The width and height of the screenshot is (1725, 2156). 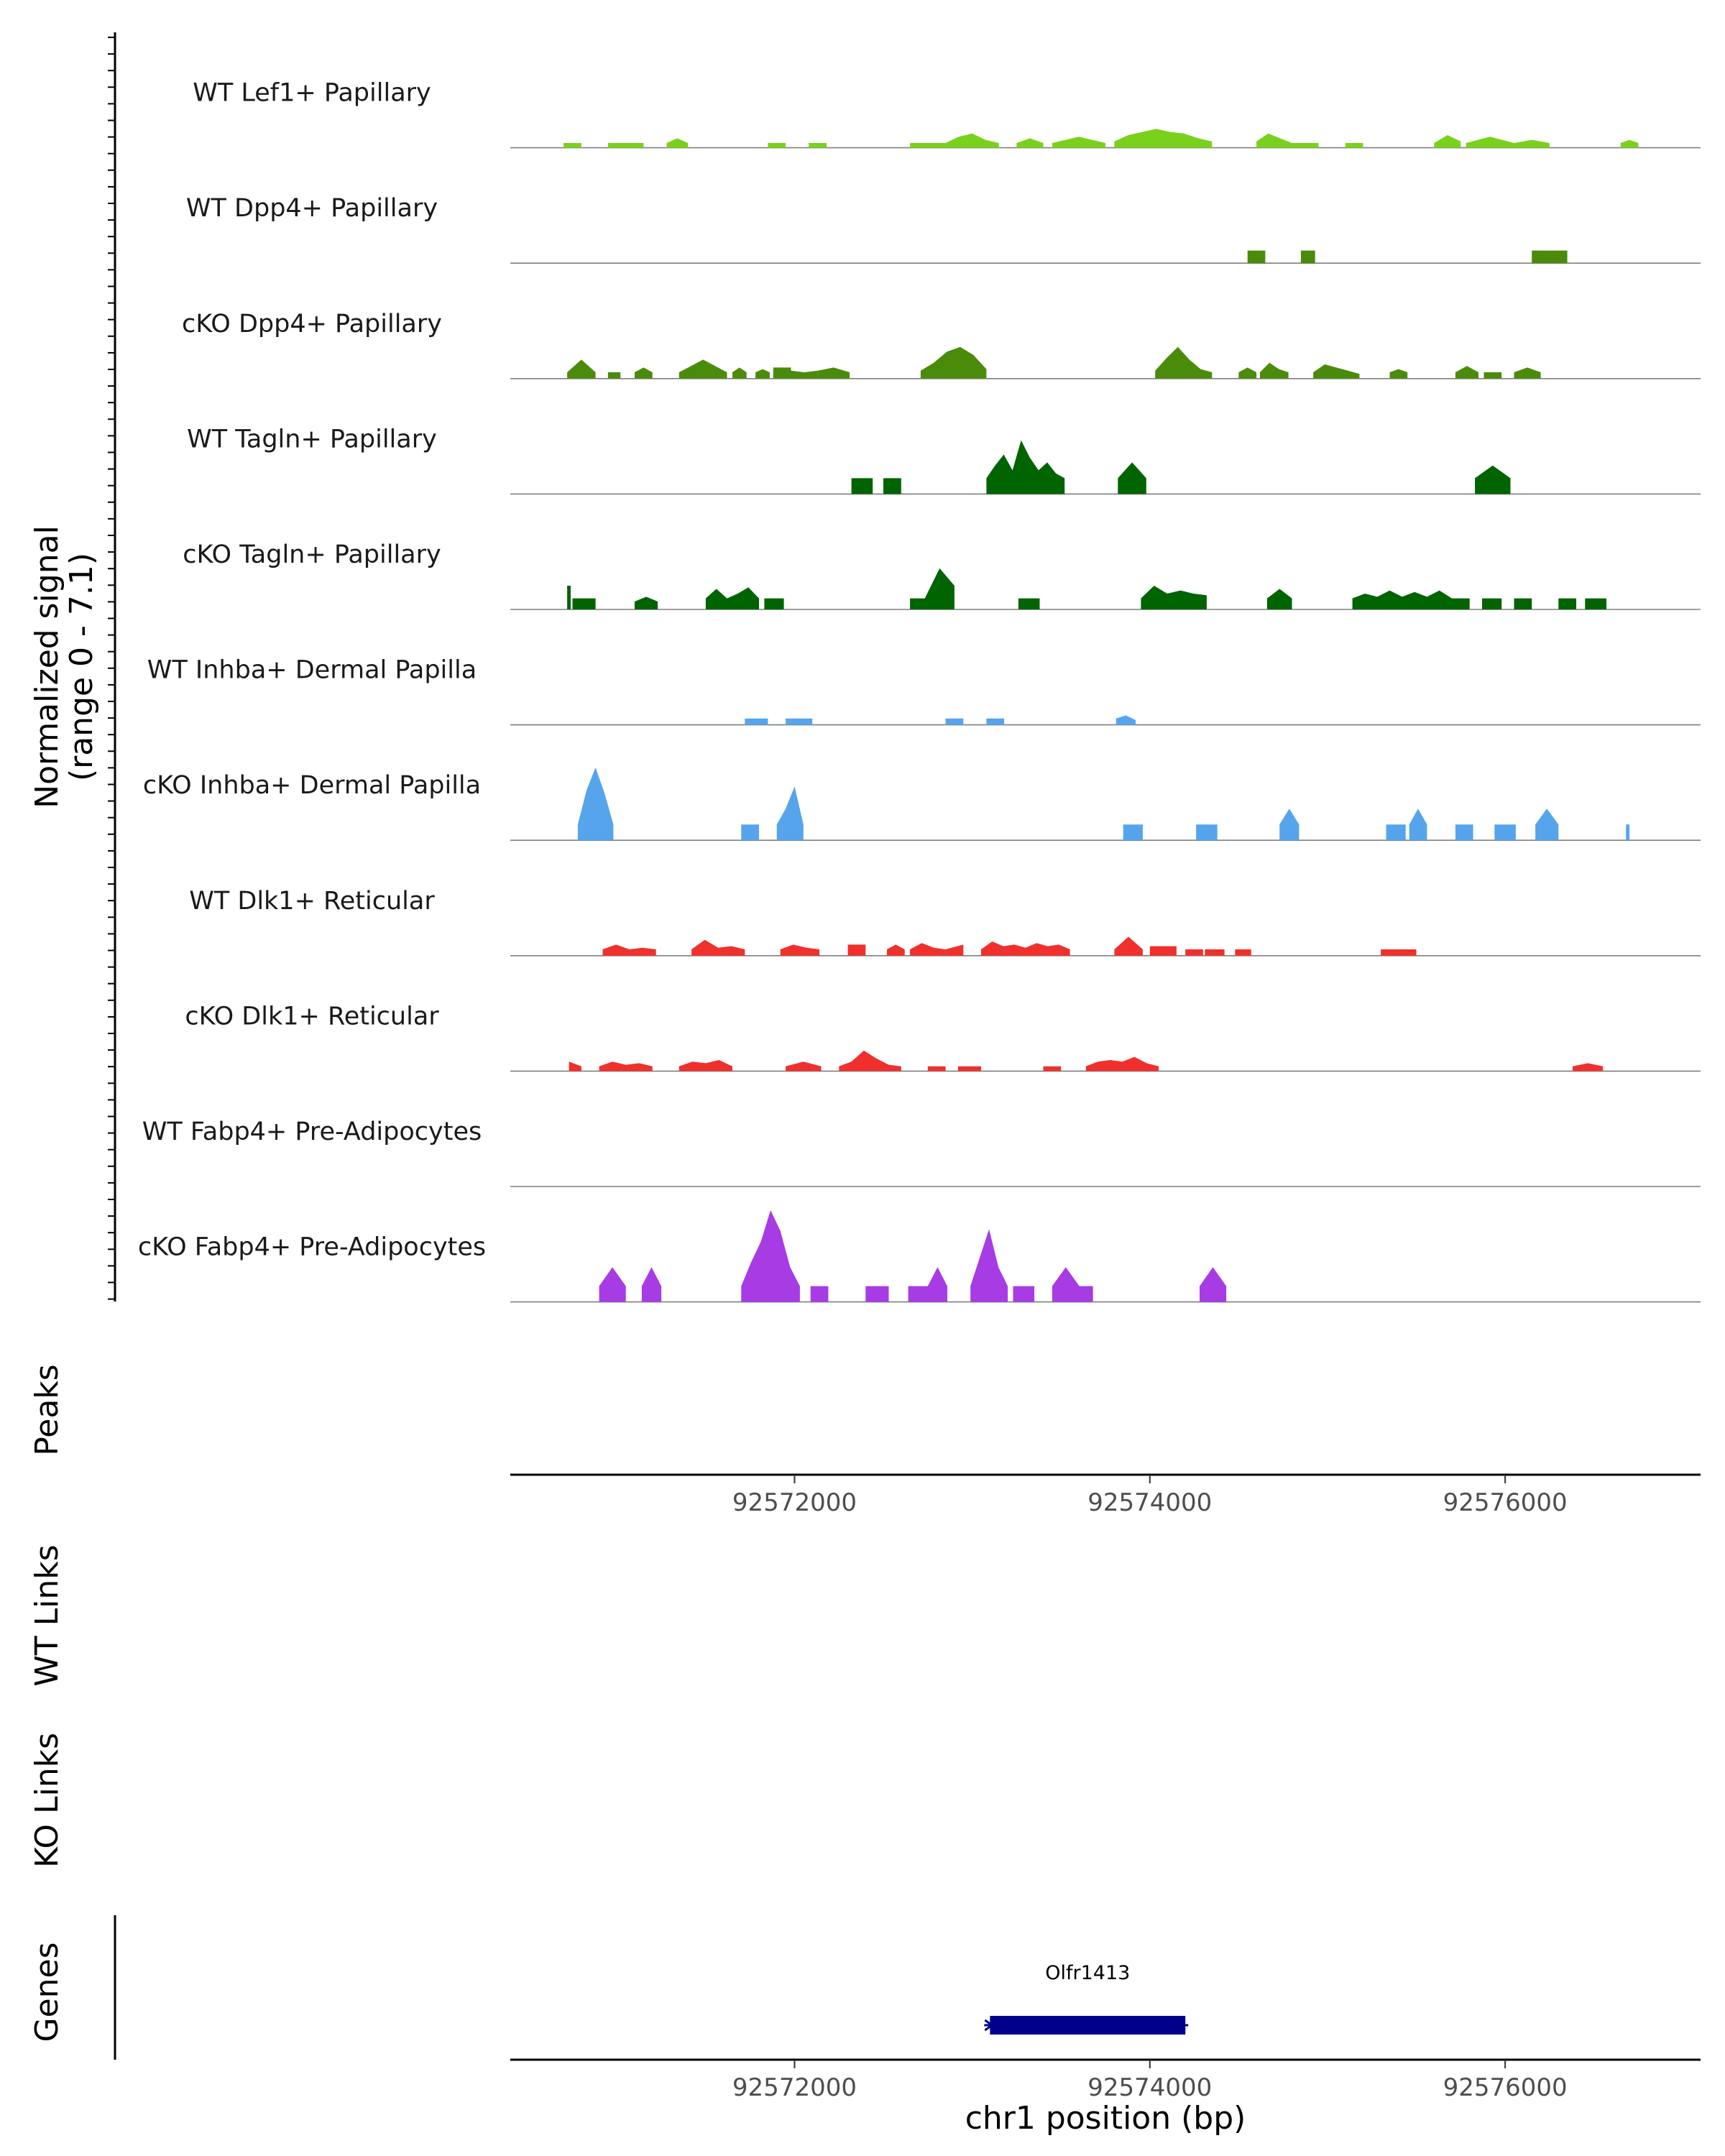 I want to click on coverage-y-axis-ticks, so click(x=111, y=668).